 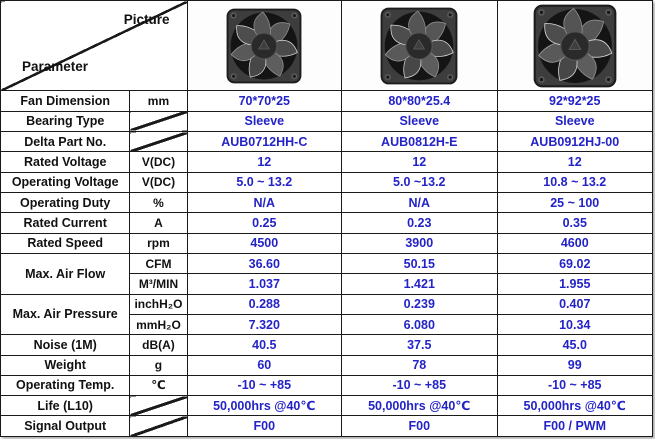 What do you see at coordinates (65, 101) in the screenshot?
I see `param-label: Fan Dimension` at bounding box center [65, 101].